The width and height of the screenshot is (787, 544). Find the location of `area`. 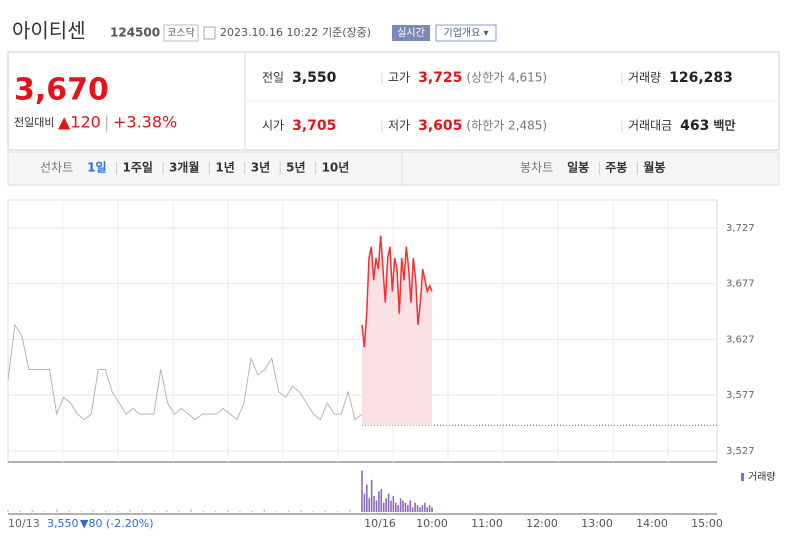

area is located at coordinates (397, 330).